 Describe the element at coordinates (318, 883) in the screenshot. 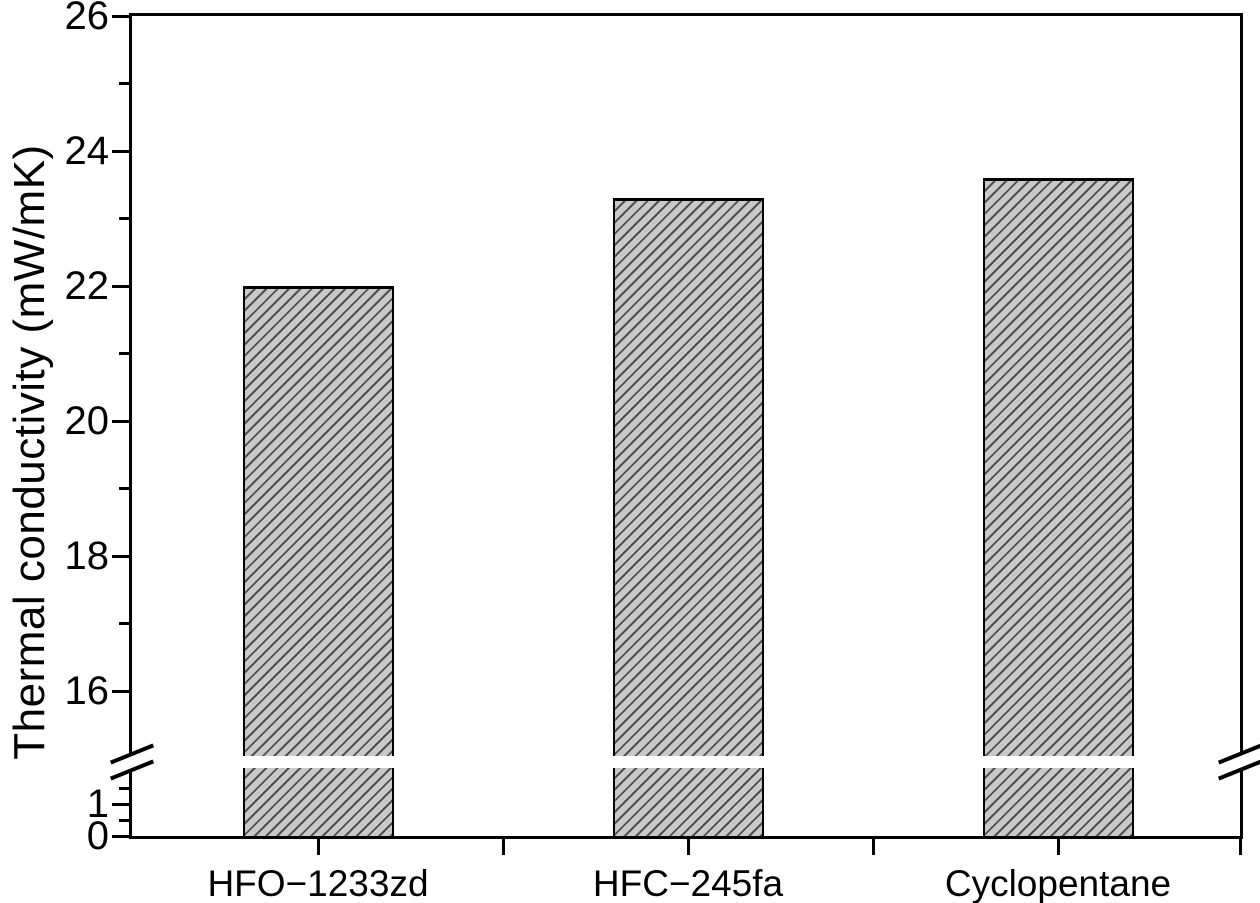

I see `x-category-label: HFO−1233zd` at that location.